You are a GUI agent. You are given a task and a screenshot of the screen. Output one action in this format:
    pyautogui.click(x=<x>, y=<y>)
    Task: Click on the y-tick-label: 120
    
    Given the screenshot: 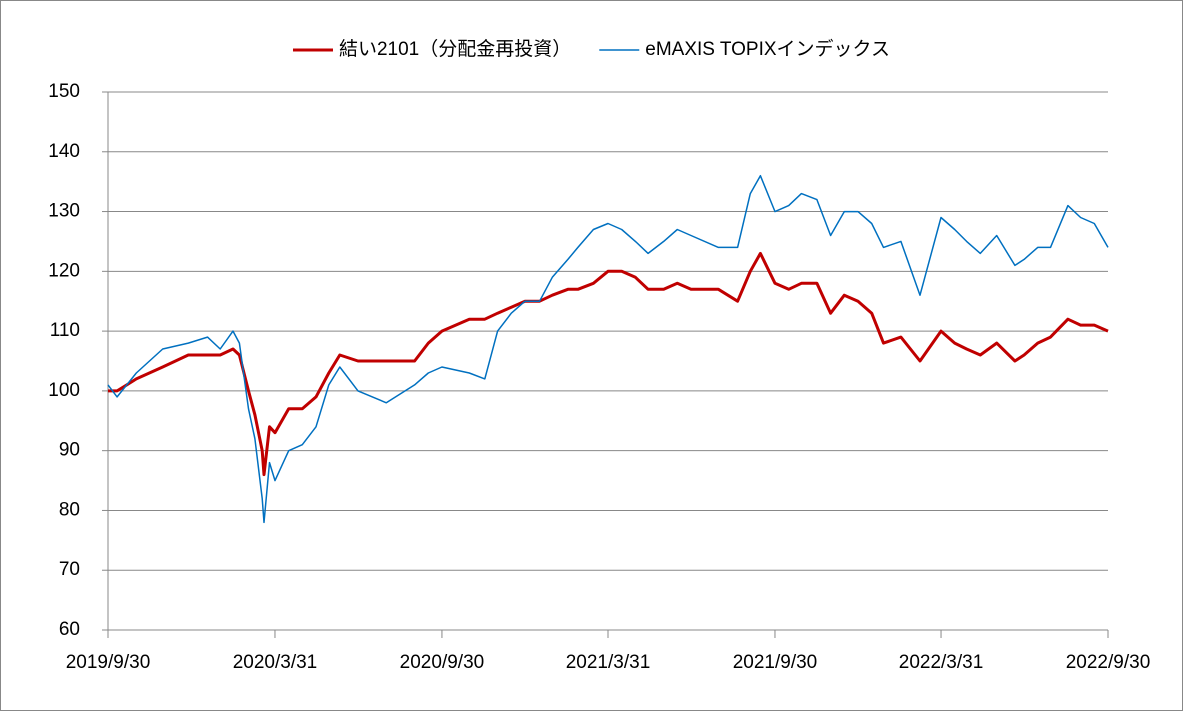 What is the action you would take?
    pyautogui.click(x=64, y=270)
    